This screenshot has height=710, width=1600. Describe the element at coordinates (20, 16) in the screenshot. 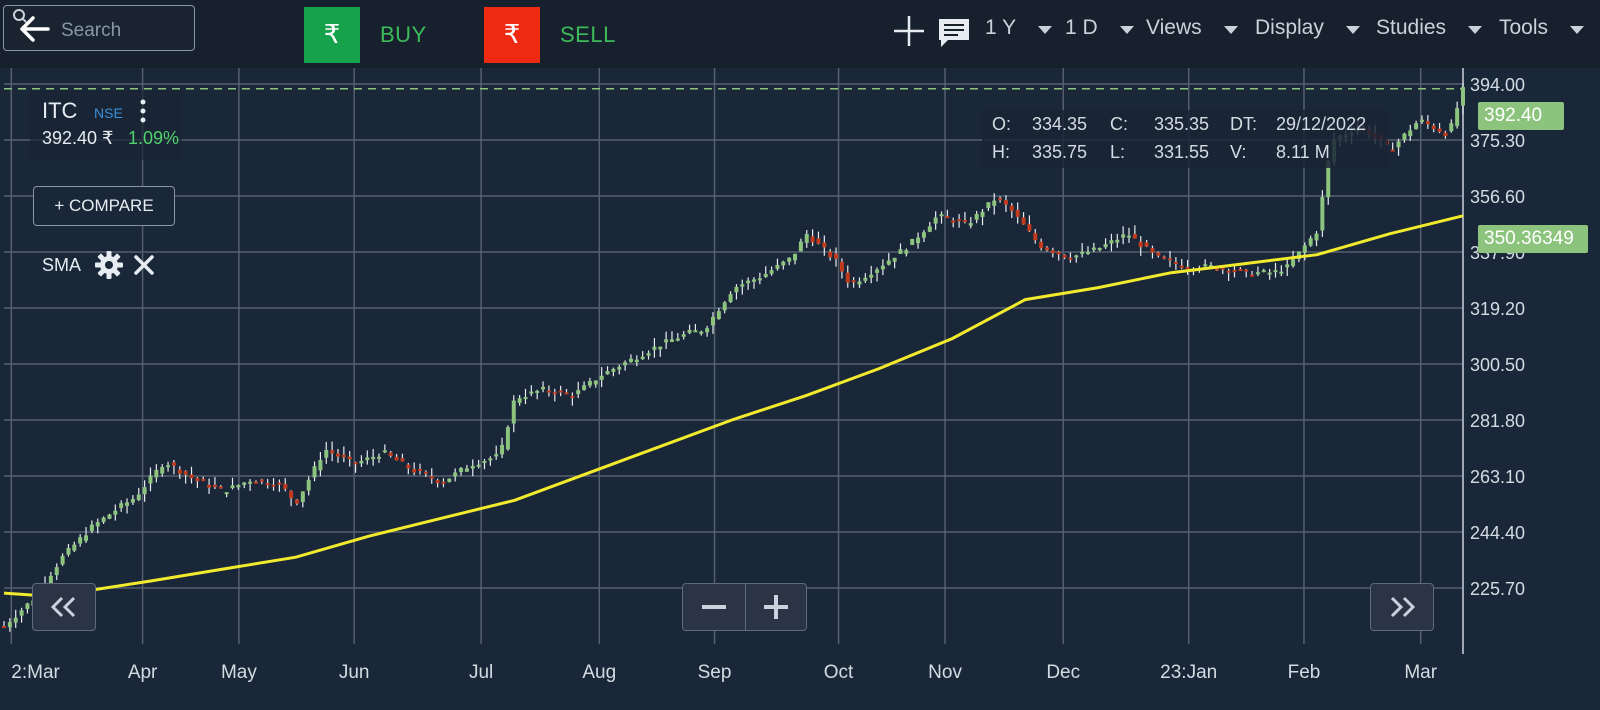

I see `search-icon` at that location.